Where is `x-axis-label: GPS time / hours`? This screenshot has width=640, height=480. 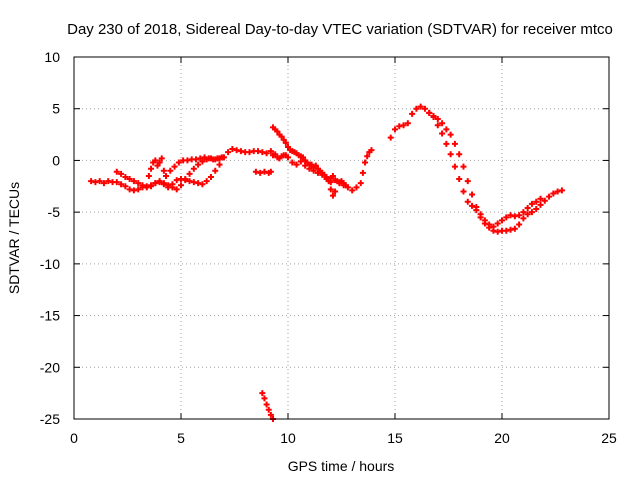
x-axis-label: GPS time / hours is located at coordinates (341, 466).